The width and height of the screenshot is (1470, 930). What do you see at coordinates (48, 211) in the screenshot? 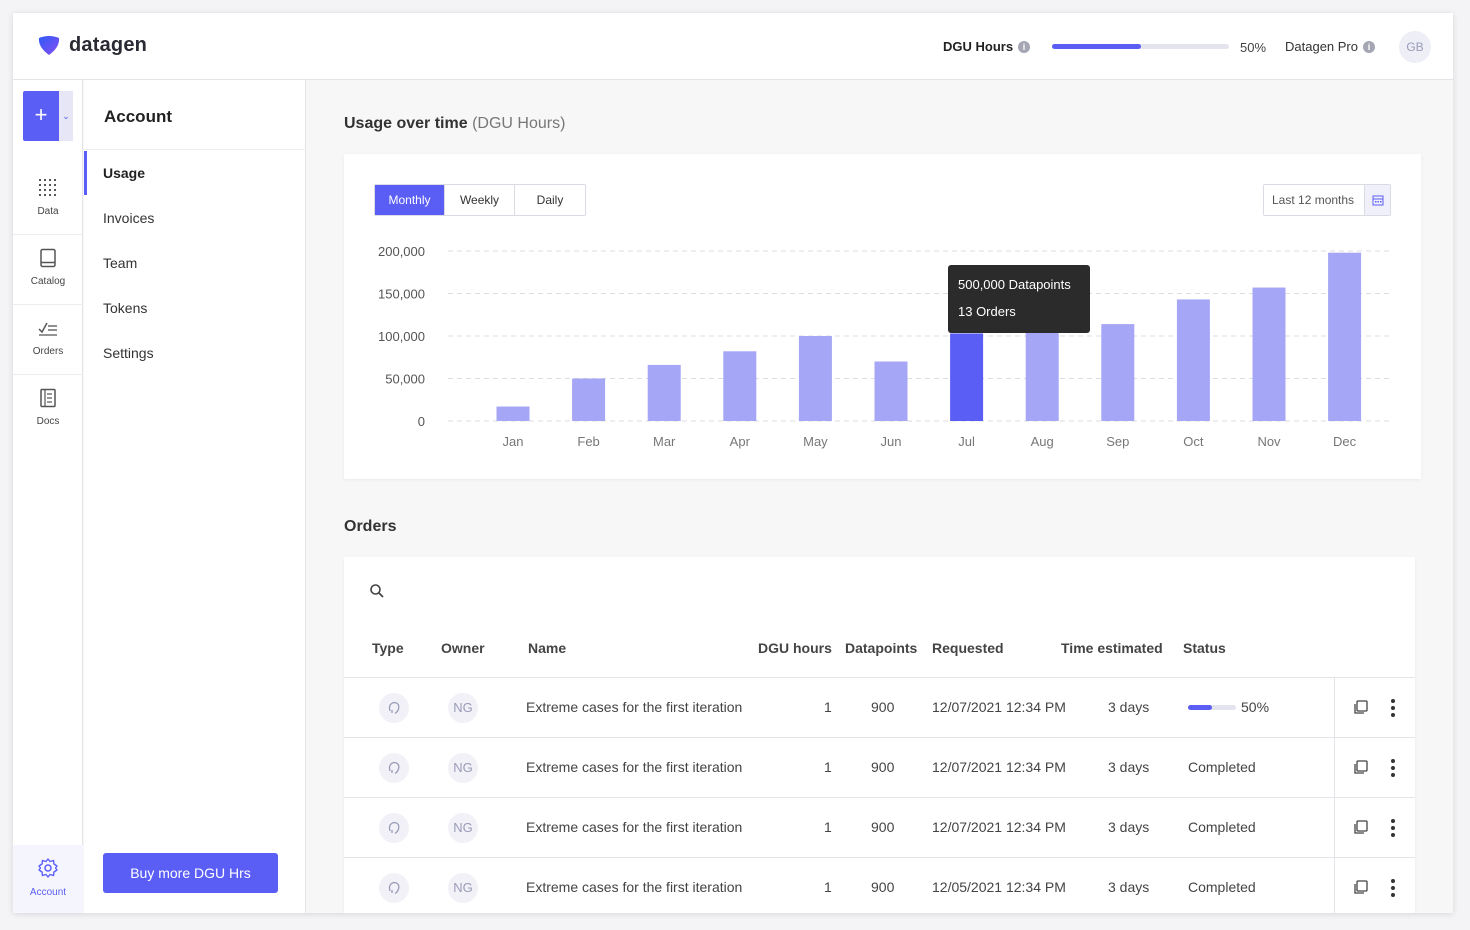
I see `rail-label: Data` at bounding box center [48, 211].